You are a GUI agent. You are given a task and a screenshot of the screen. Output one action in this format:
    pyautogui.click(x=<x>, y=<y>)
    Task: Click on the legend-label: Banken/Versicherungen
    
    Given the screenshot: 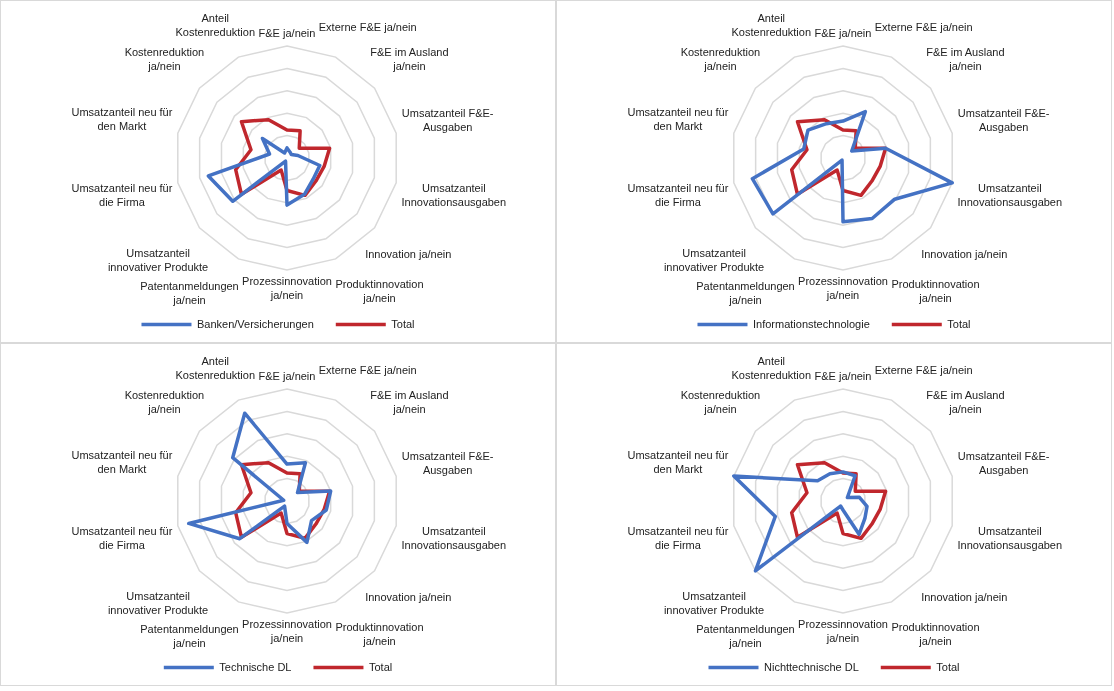 What is the action you would take?
    pyautogui.click(x=255, y=323)
    